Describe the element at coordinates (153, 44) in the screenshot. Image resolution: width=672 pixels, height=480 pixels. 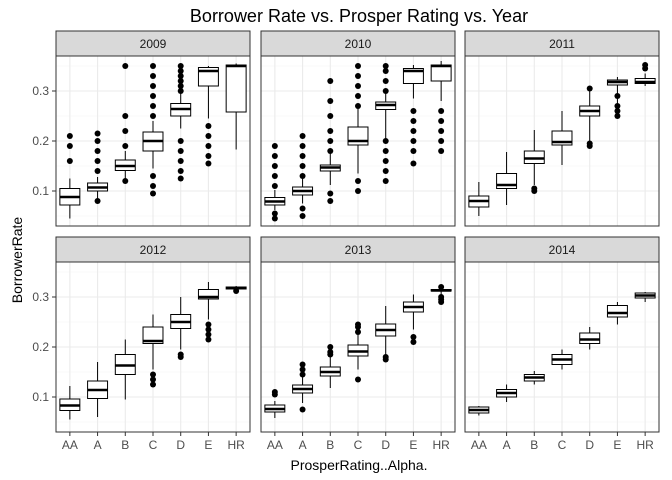
I see `facet-strip-label: 2009` at that location.